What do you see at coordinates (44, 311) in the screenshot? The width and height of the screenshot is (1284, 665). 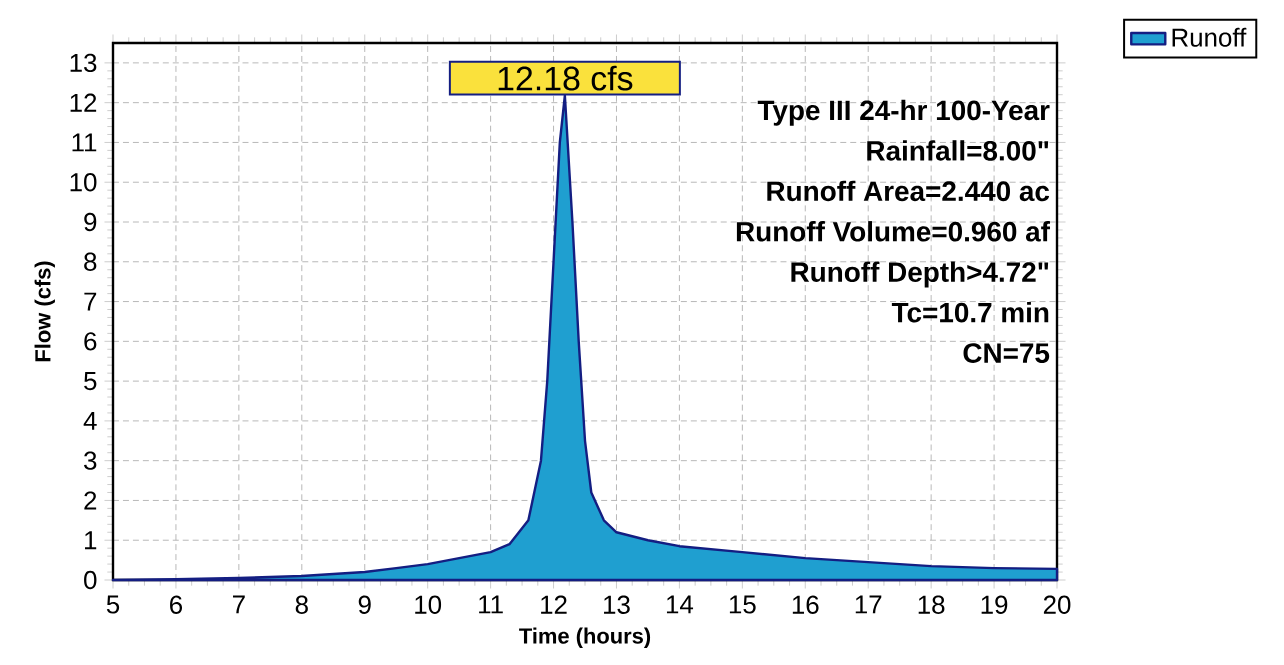 I see `y-axis-title: Flow (cfs)` at bounding box center [44, 311].